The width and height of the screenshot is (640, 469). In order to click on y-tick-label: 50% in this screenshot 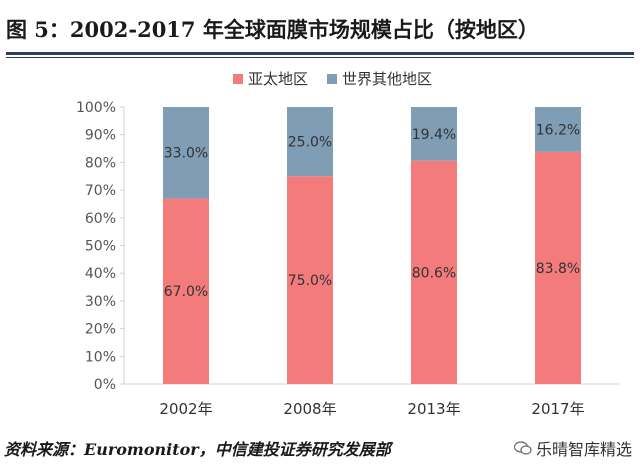, I will do `click(100, 247)`.